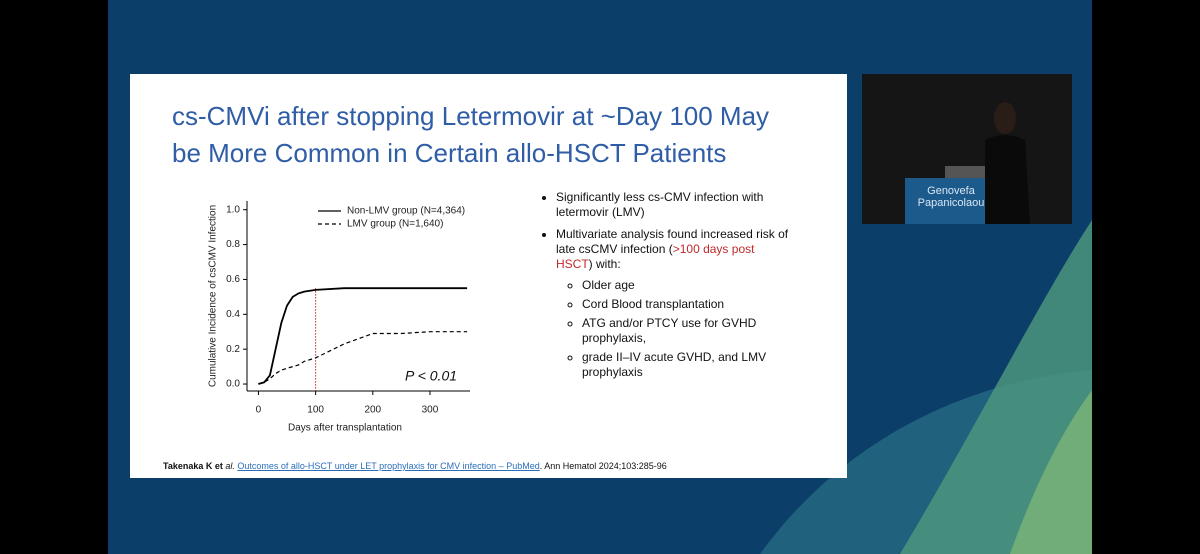 The width and height of the screenshot is (1200, 554). I want to click on sub-bullet: Cord Blood transplantation, so click(686, 304).